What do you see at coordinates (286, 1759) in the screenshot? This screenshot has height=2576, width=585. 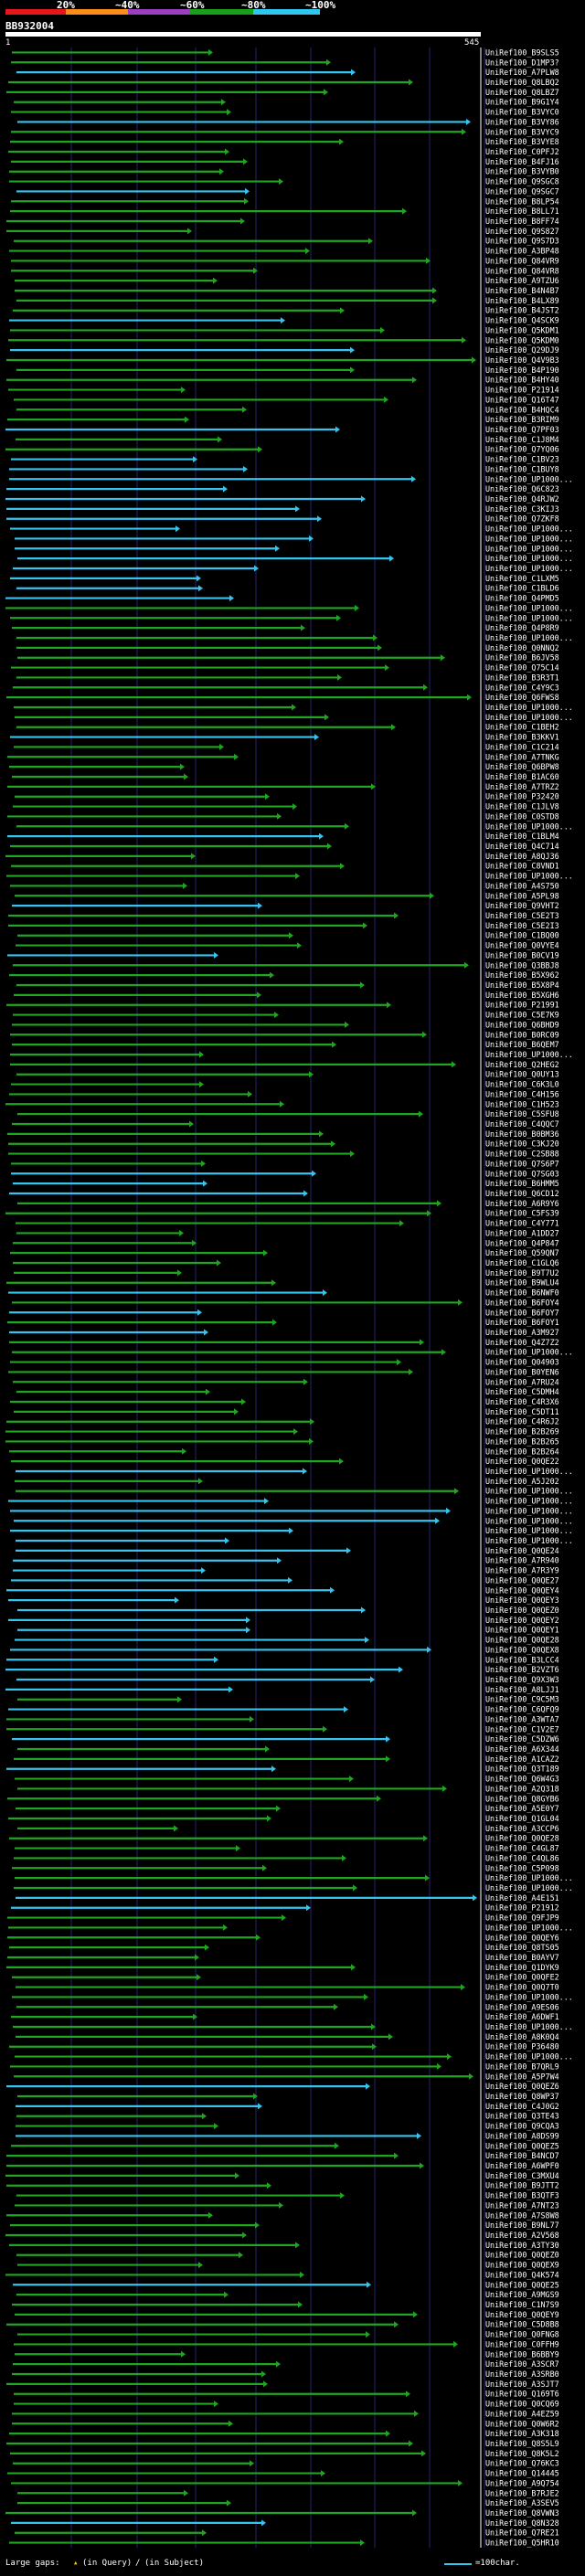 I see `hit-row: UniRef100_A1CAZ2` at bounding box center [286, 1759].